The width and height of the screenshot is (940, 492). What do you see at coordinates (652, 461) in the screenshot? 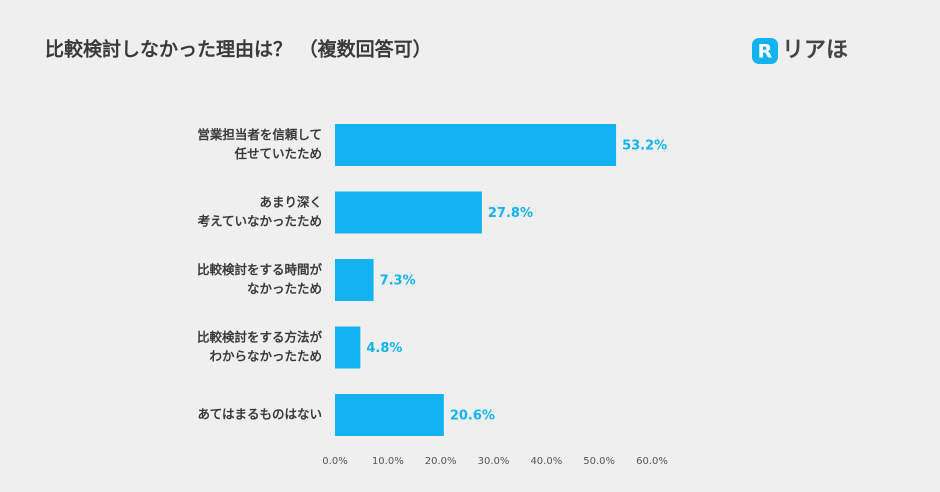
I see `x-tick-label: 60.0%` at bounding box center [652, 461].